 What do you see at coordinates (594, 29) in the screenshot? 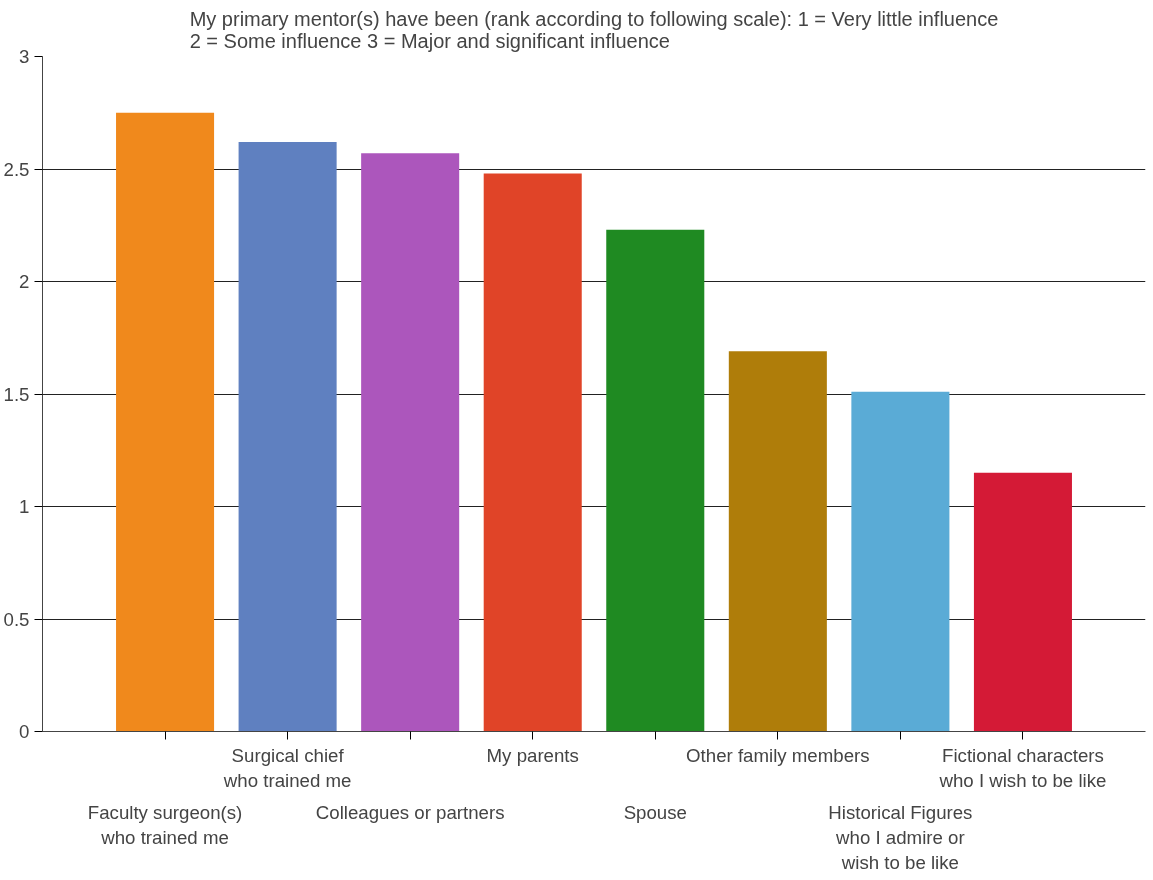
I see `chart-title: My primary mentor(s) have been (rank according to following scale): 1 = Very little influence 2 = Some influence 3 = Major and significant influence` at bounding box center [594, 29].